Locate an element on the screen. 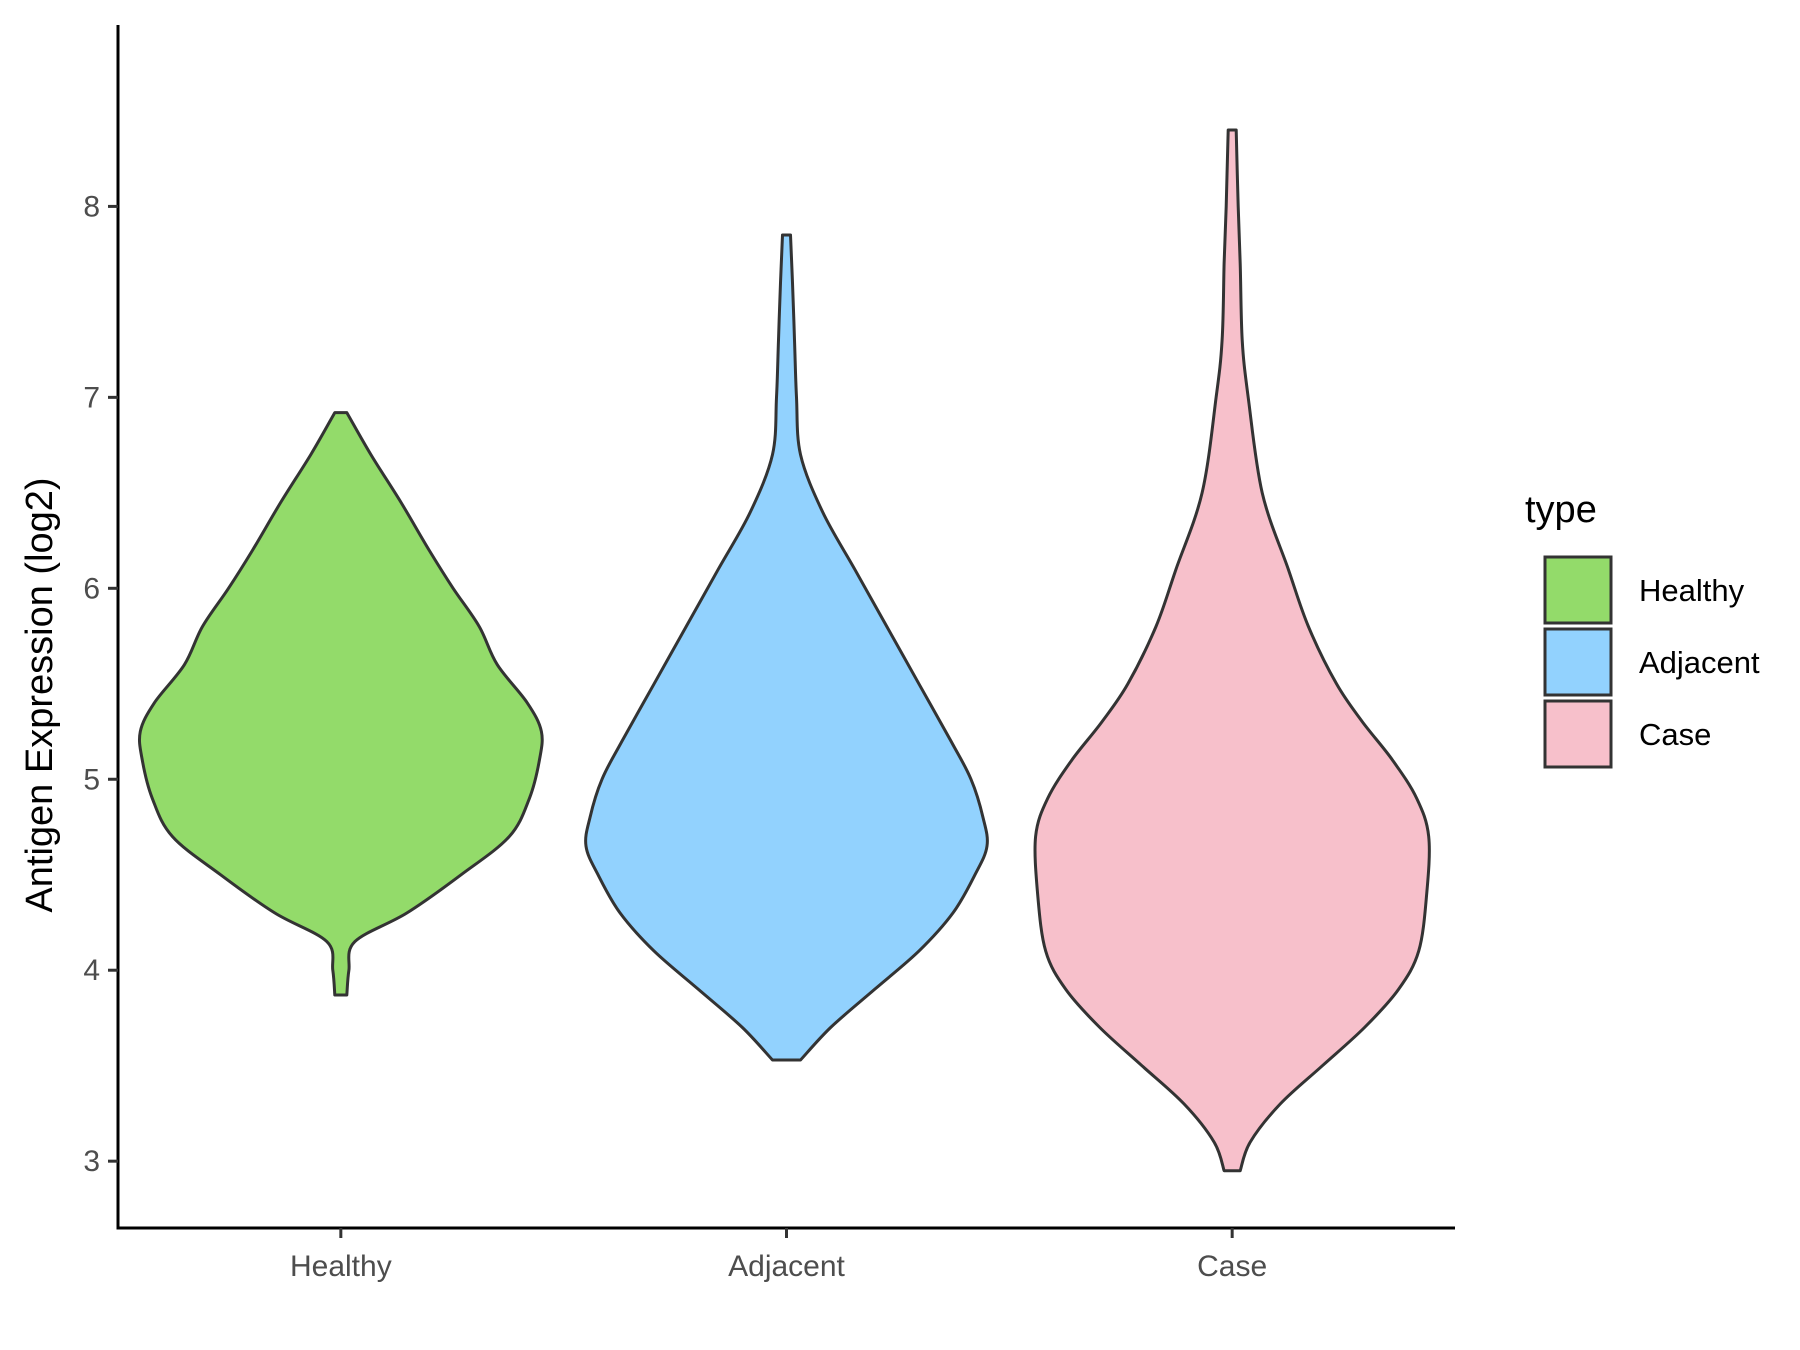 The height and width of the screenshot is (1350, 1800). y-tick-label-4: 4 is located at coordinates (91, 970).